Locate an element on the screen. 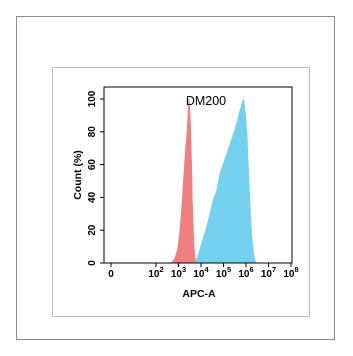 The height and width of the screenshot is (356, 353). x-axis-label: APC-A is located at coordinates (199, 294).